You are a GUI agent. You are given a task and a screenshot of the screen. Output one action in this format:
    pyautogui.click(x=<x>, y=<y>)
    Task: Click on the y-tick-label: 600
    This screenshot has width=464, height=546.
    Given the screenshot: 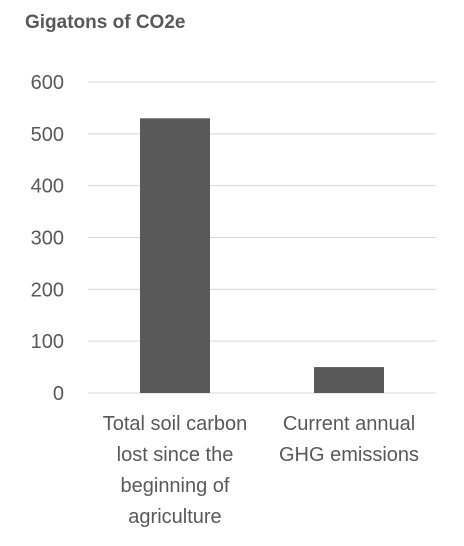 What is the action you would take?
    pyautogui.click(x=47, y=83)
    